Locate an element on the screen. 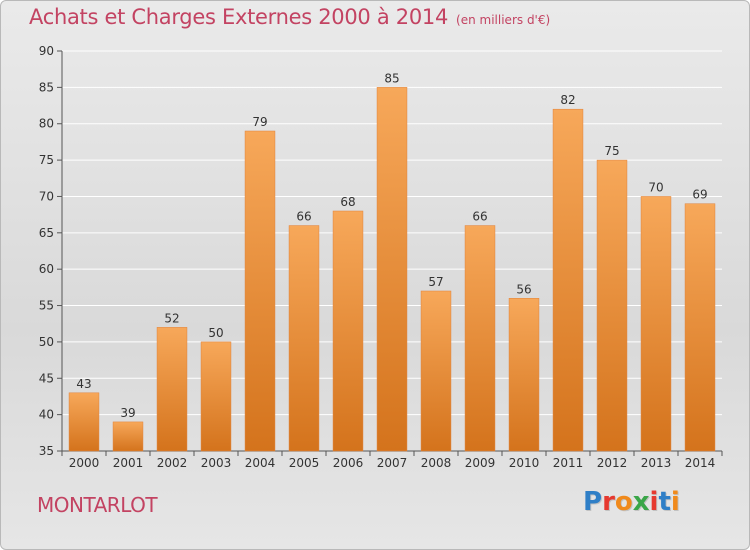  bar-2001 is located at coordinates (128, 436).